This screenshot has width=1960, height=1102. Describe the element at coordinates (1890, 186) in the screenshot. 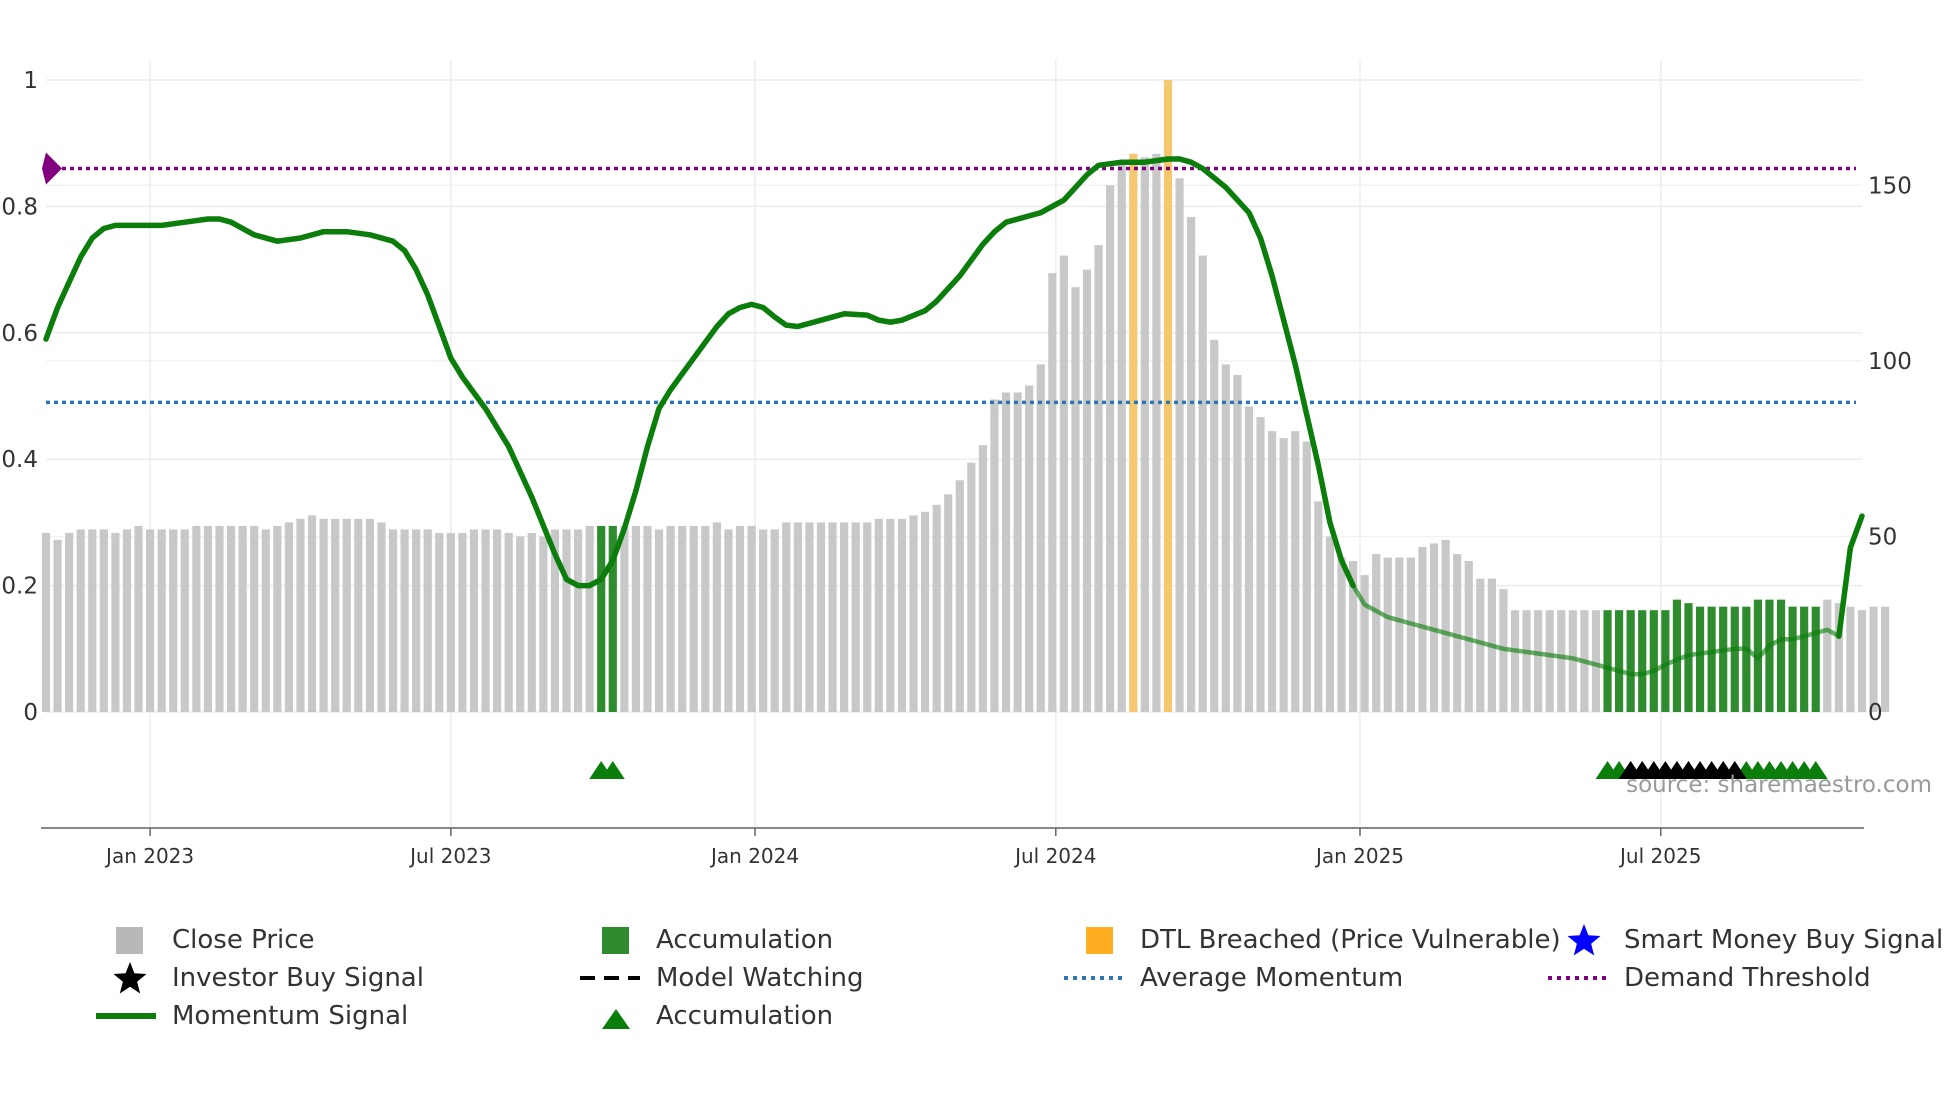

I see `right-tick-label: 150` at that location.